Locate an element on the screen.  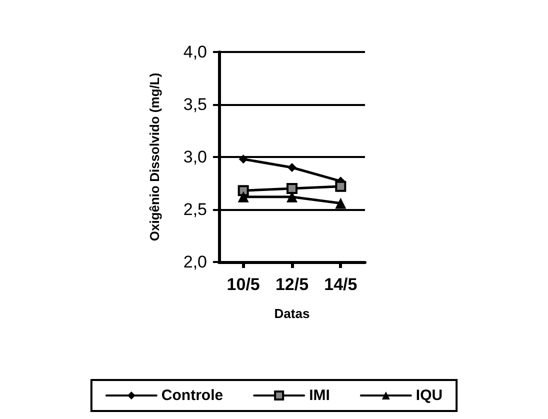
x-tick-label: 12/5 is located at coordinates (292, 284).